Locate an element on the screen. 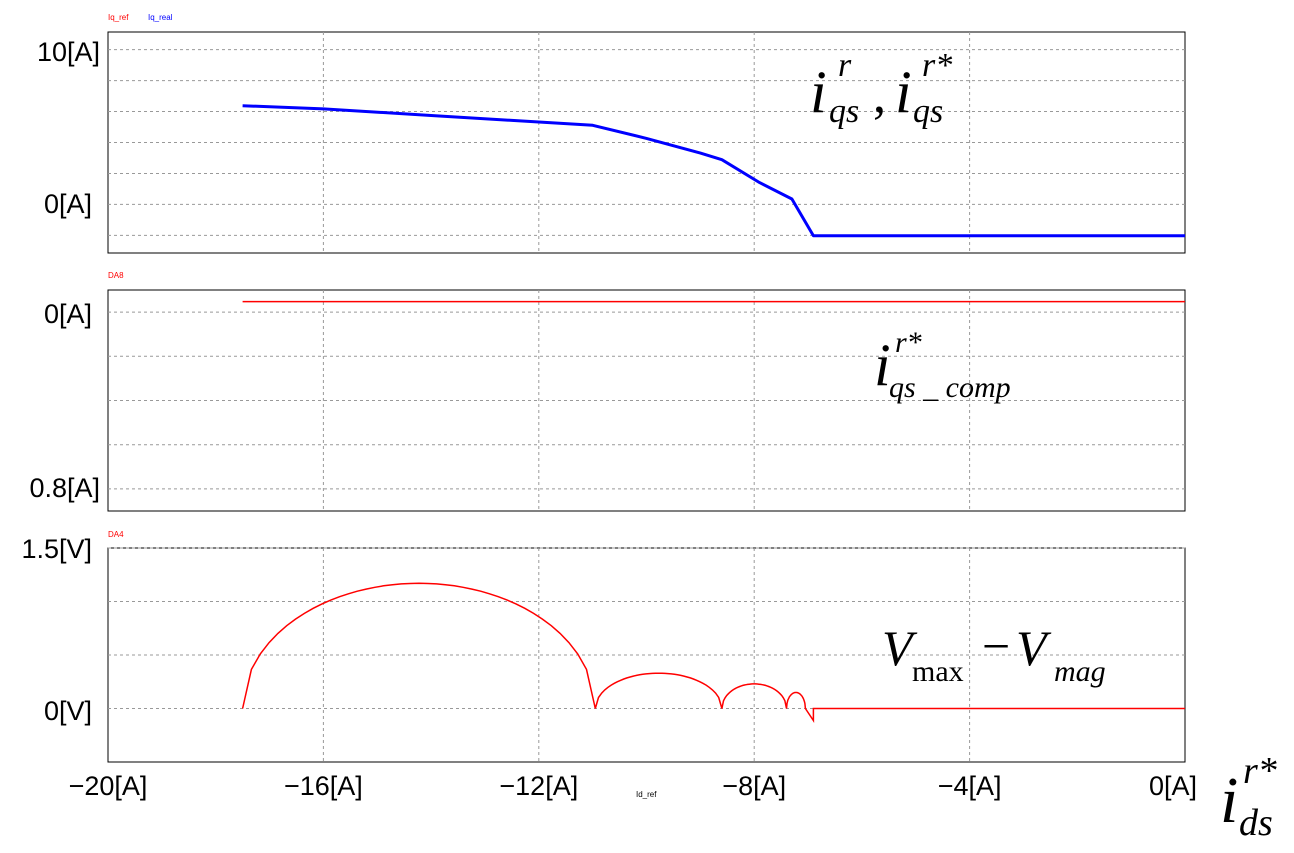  ytick-0A-top: 0[A] is located at coordinates (68, 204).